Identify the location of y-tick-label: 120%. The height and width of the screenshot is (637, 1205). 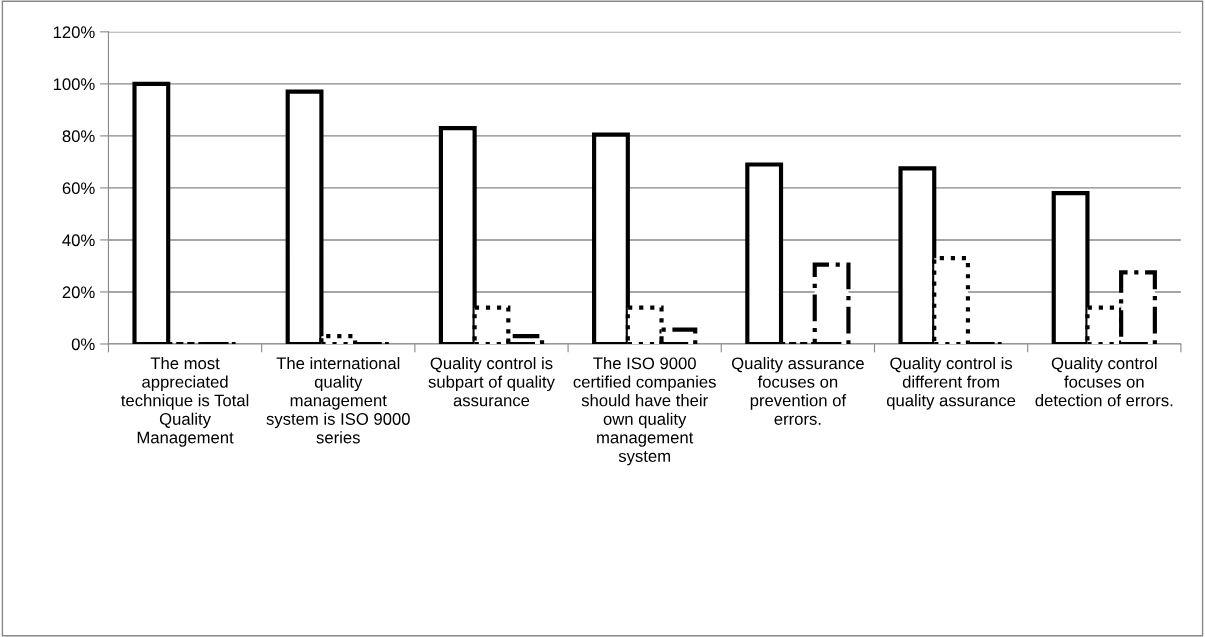
(74, 32).